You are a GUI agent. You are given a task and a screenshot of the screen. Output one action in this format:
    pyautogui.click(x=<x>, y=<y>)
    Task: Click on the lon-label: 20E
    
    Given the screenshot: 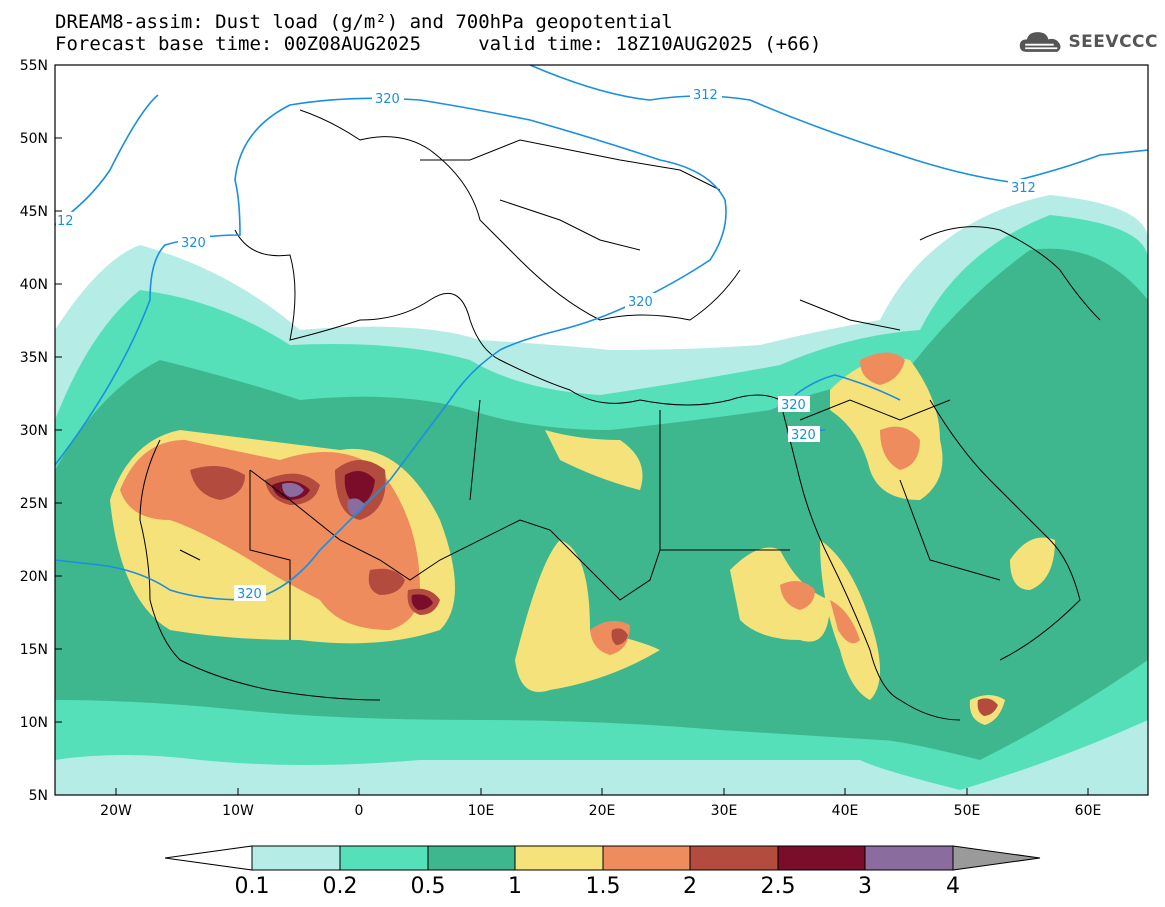 What is the action you would take?
    pyautogui.click(x=602, y=811)
    